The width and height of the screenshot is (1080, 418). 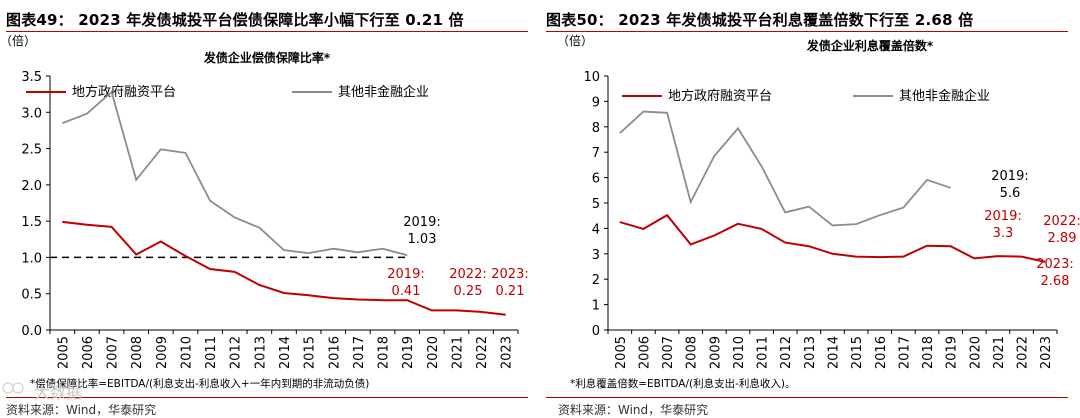 I want to click on y-tick-label: 6, so click(x=596, y=179).